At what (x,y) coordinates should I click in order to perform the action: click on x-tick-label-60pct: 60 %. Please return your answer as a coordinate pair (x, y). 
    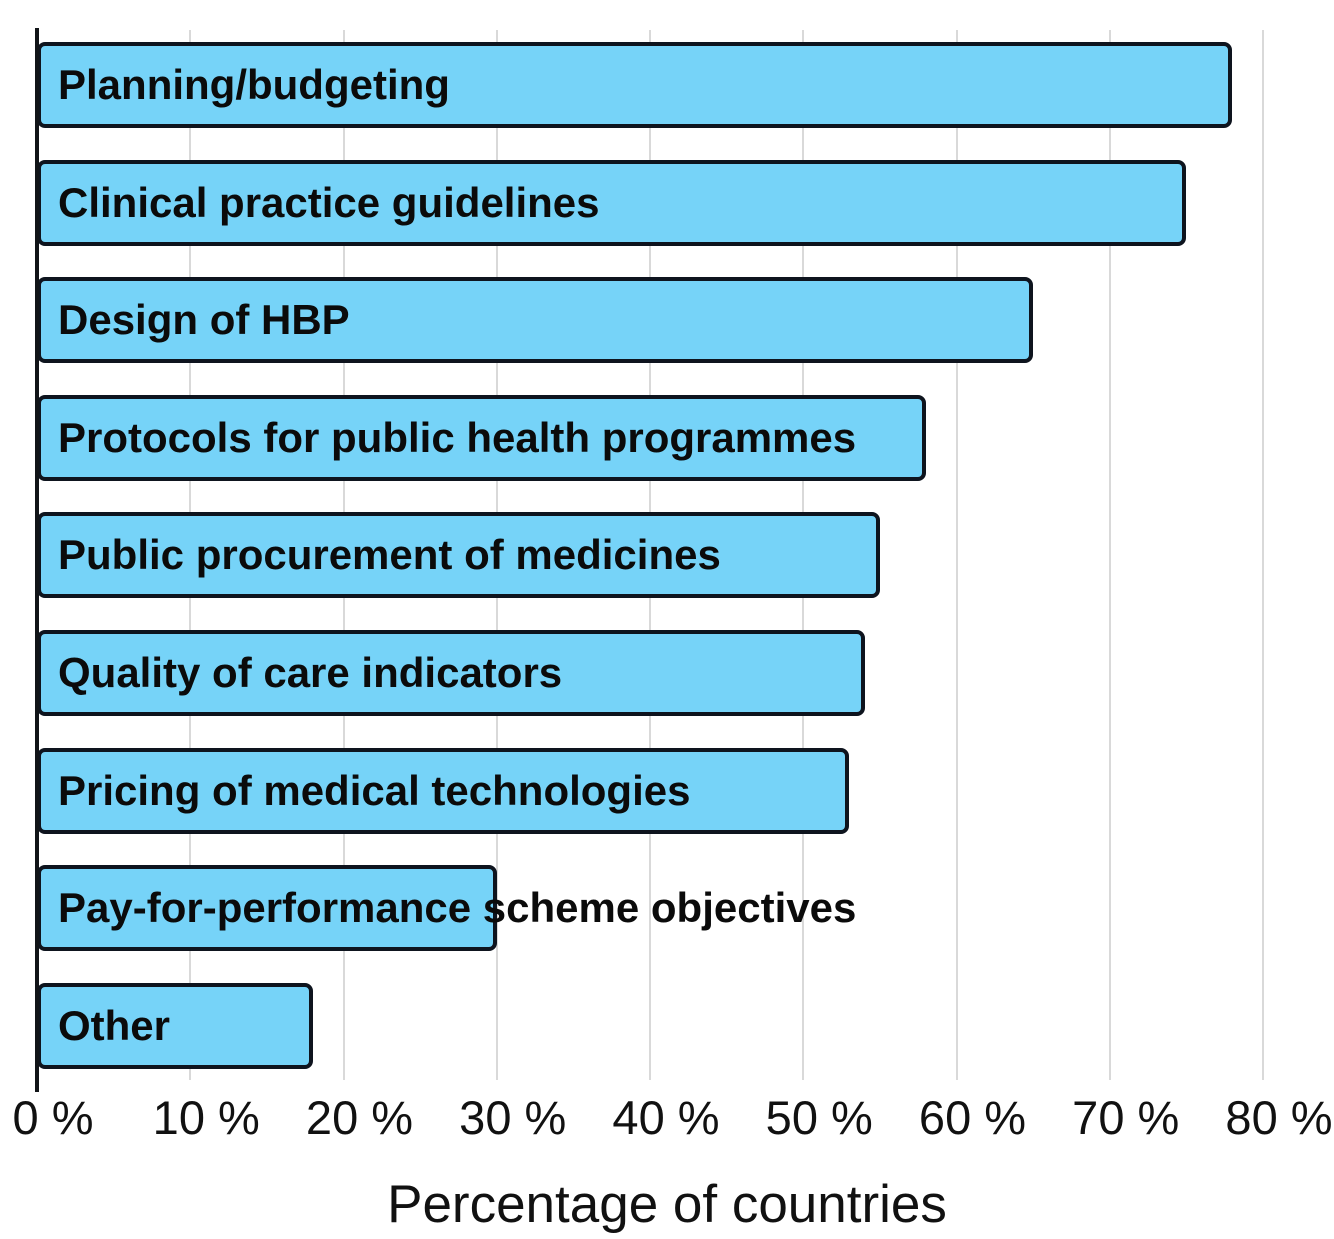
    Looking at the image, I should click on (972, 1117).